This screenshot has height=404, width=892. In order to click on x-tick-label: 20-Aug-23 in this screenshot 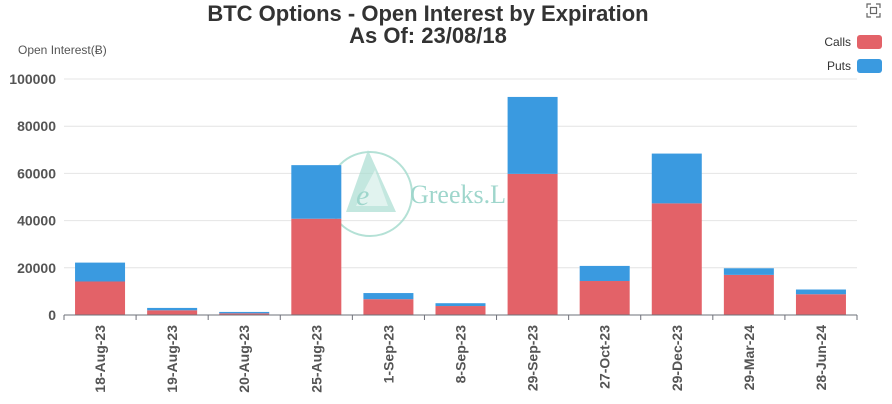, I will do `click(244, 359)`.